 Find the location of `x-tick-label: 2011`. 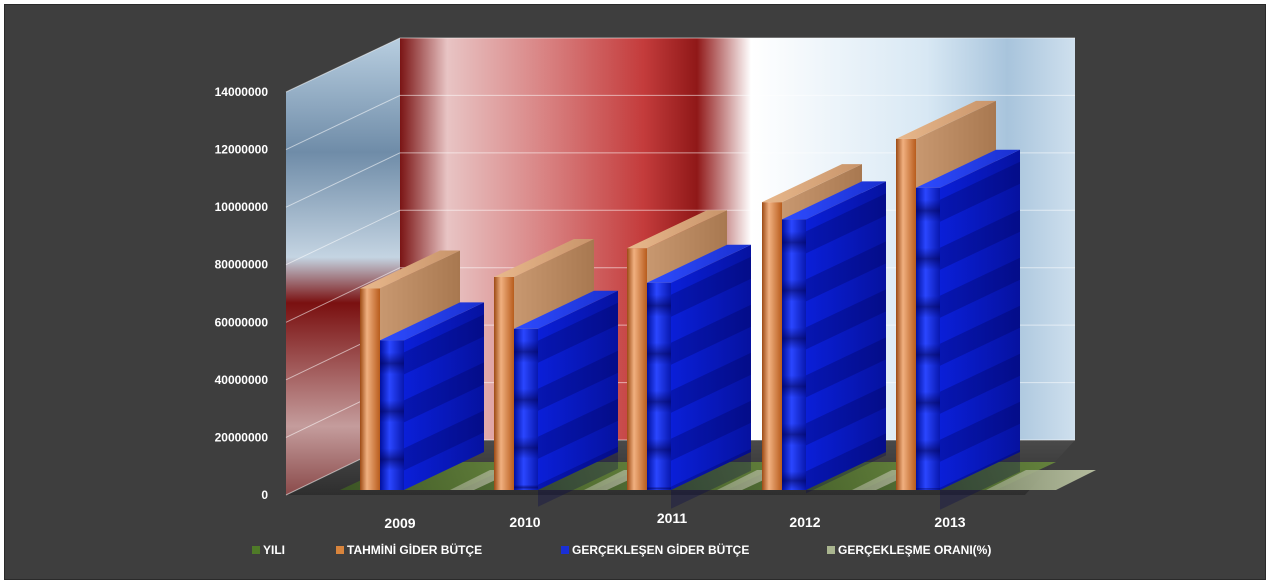

x-tick-label: 2011 is located at coordinates (672, 518).